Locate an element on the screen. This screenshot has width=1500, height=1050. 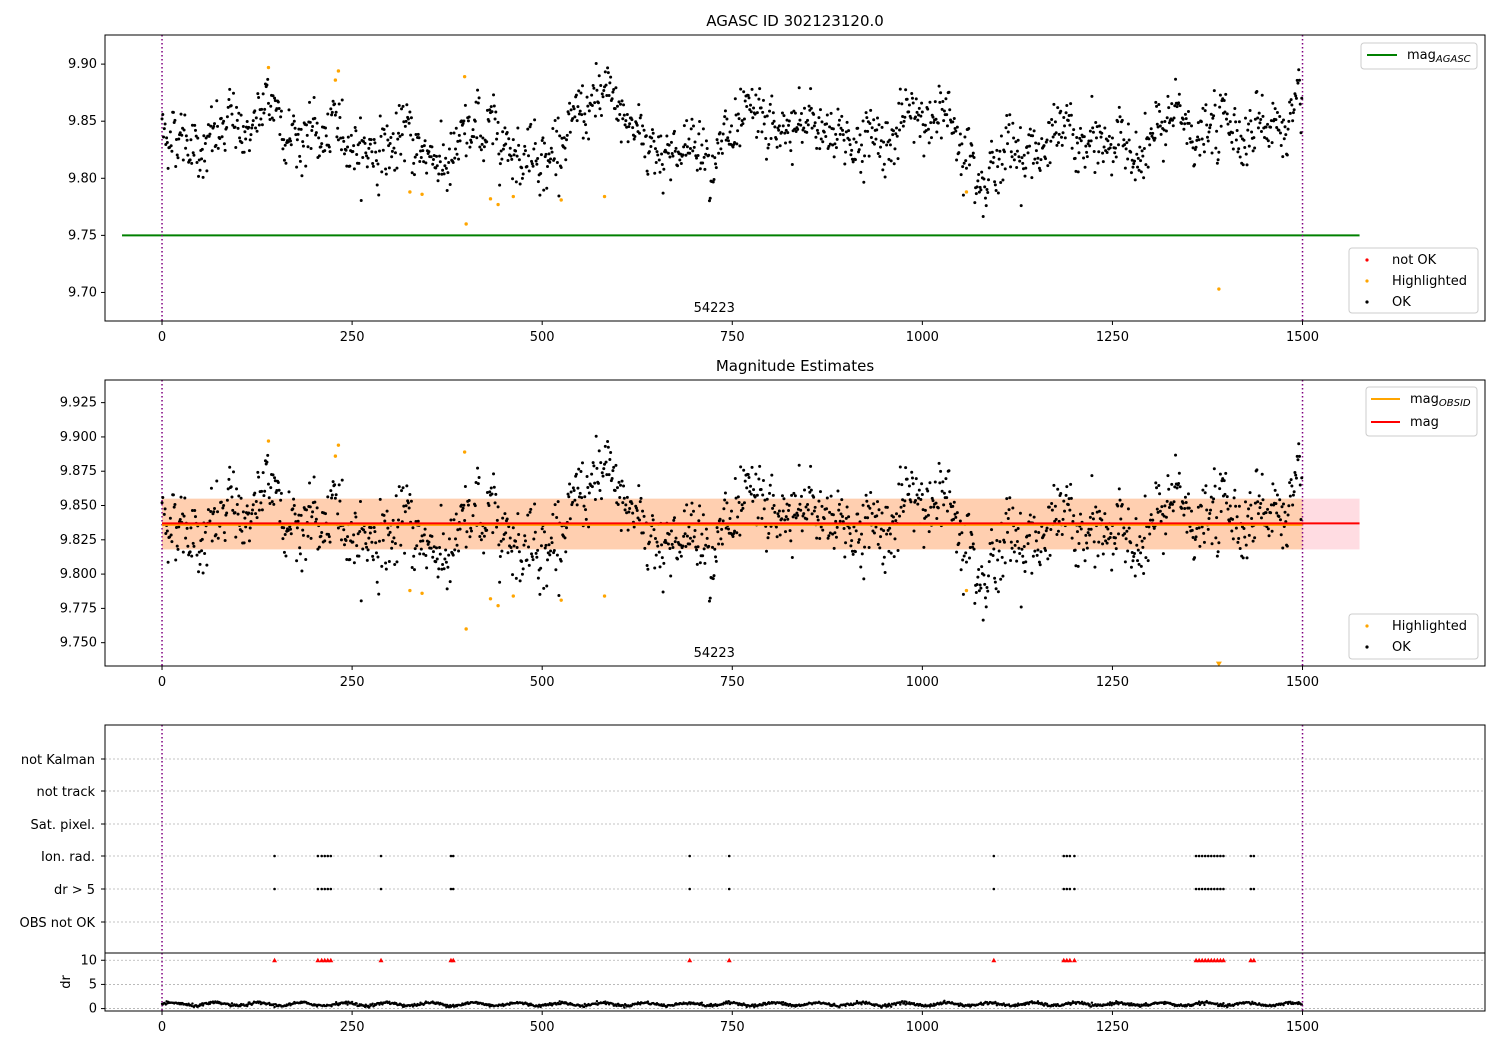
dr-axis-label: dr is located at coordinates (66, 982).